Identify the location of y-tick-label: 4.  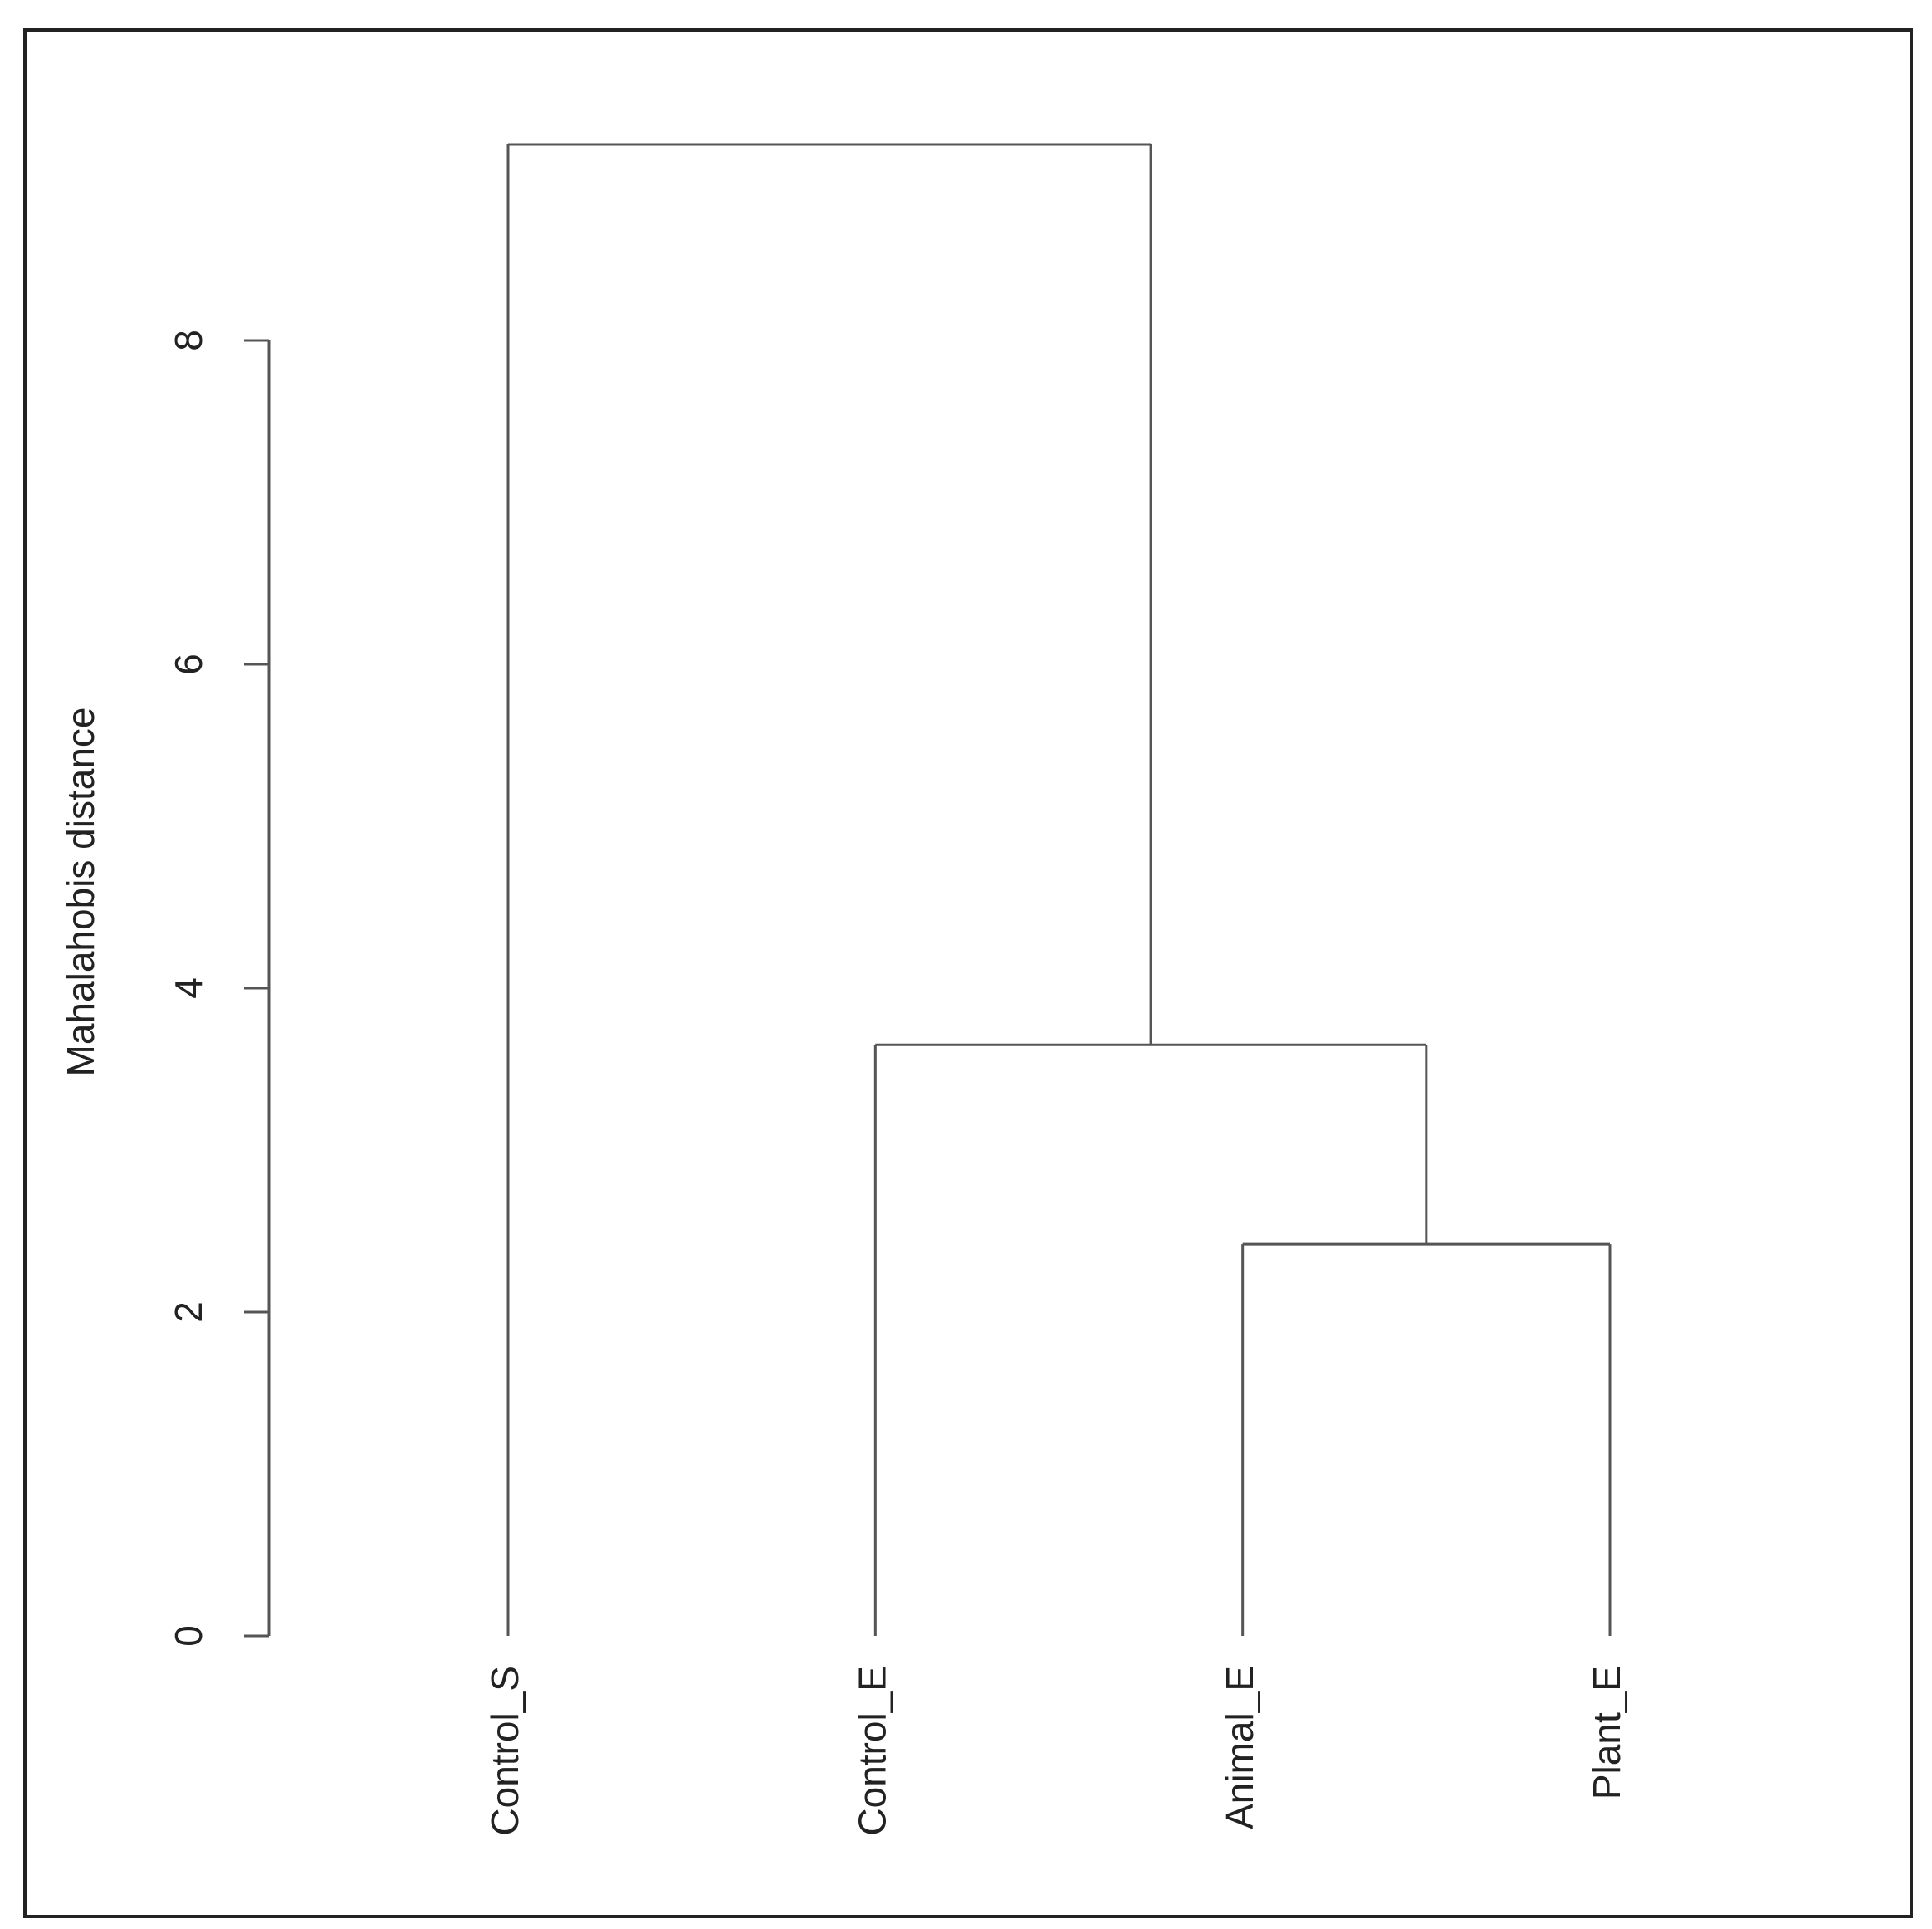
(188, 988).